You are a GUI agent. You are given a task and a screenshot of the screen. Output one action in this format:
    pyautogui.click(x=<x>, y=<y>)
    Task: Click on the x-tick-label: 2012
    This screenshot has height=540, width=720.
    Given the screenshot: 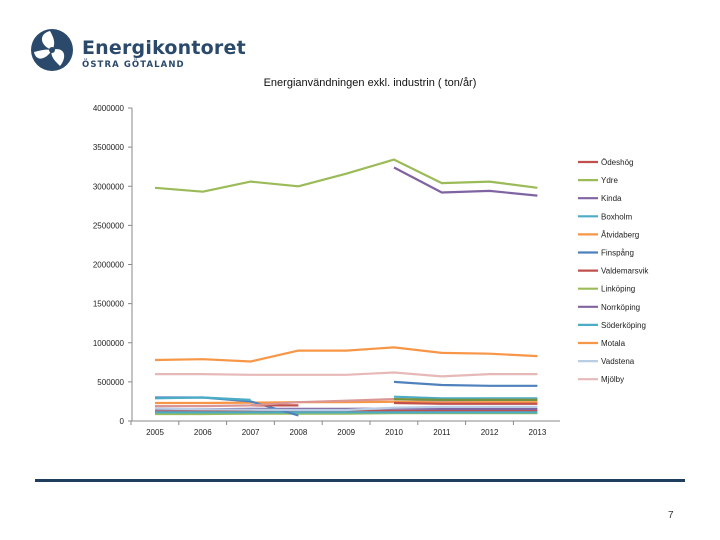 What is the action you would take?
    pyautogui.click(x=490, y=432)
    